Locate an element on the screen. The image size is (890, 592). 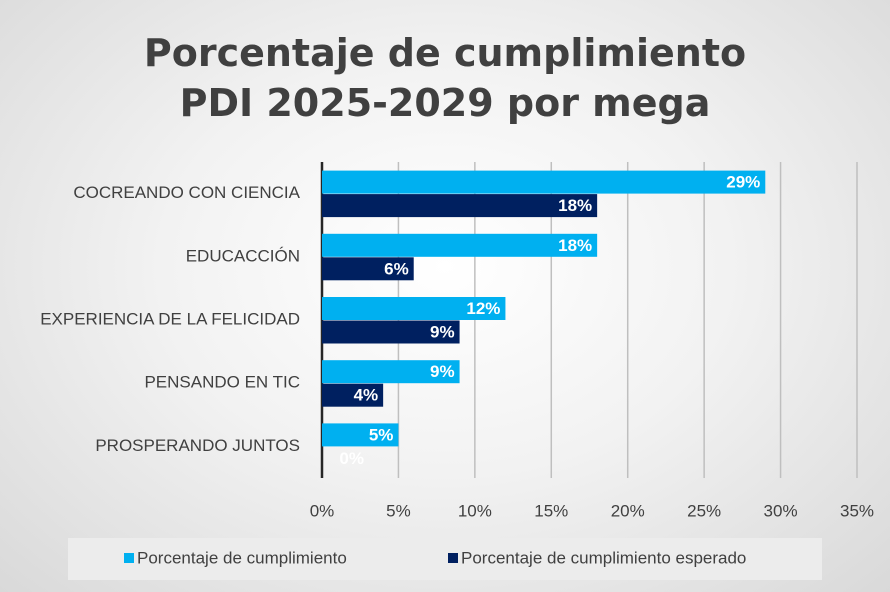
y-tick-label: COCREANDO CON CIENCIA is located at coordinates (186, 192).